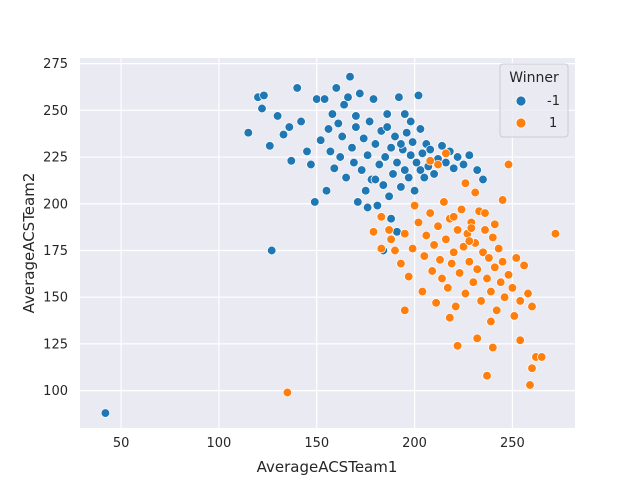  Describe the element at coordinates (534, 78) in the screenshot. I see `legend-title: Winner` at that location.